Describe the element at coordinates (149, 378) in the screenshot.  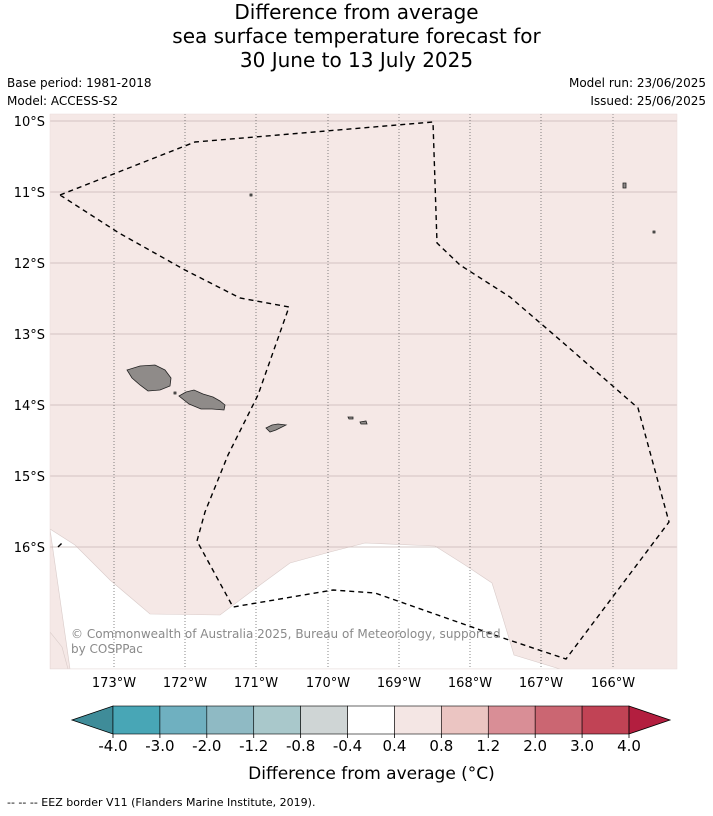
I see `island-savaii` at that location.